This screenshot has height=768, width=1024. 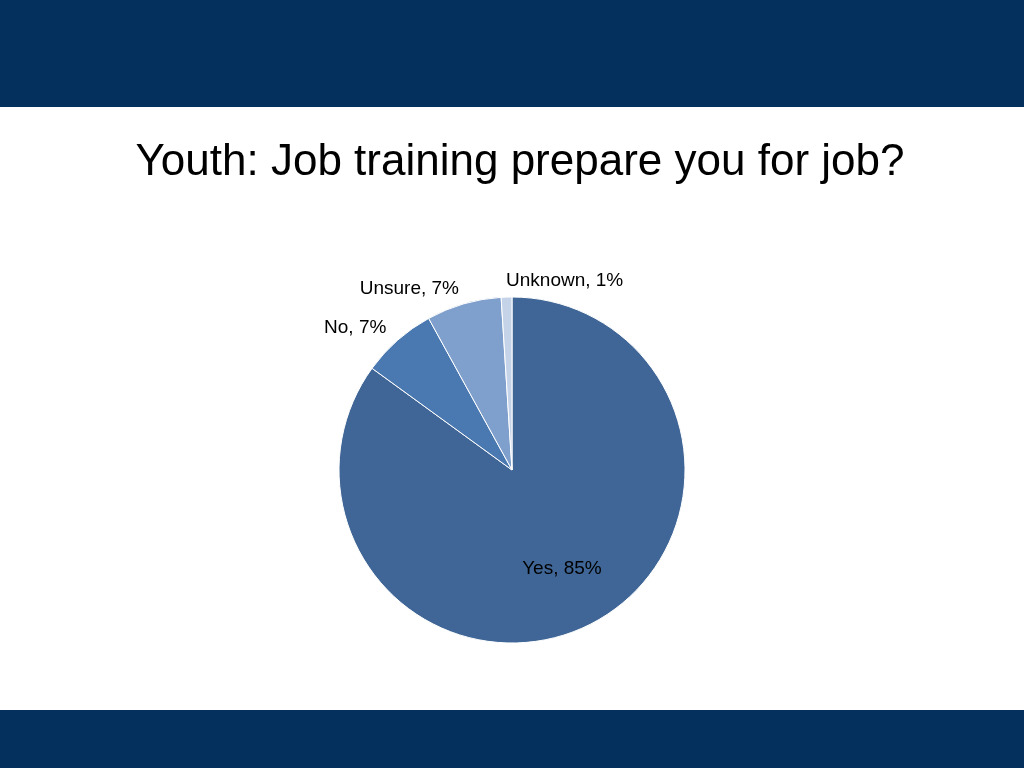 What do you see at coordinates (409, 287) in the screenshot?
I see `slice-label: Unsure, 7%` at bounding box center [409, 287].